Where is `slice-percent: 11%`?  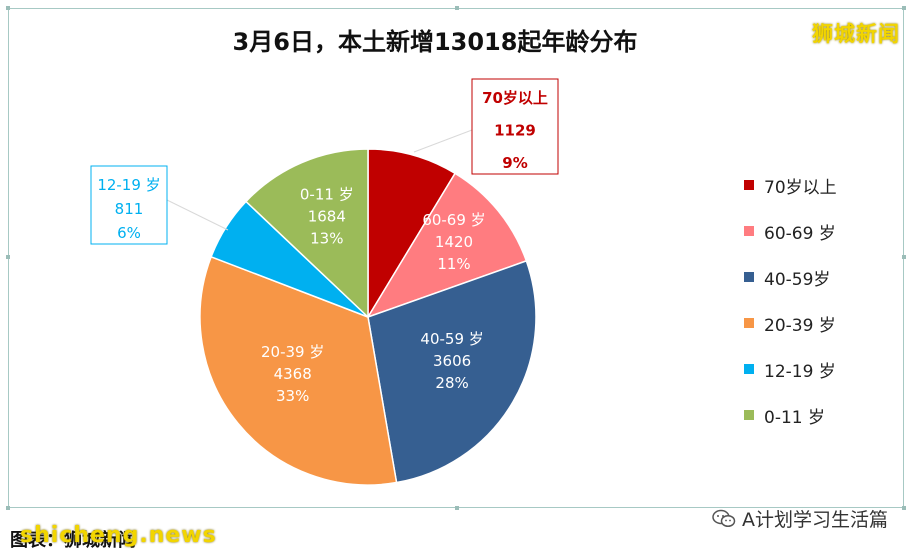 slice-percent: 11% is located at coordinates (453, 264).